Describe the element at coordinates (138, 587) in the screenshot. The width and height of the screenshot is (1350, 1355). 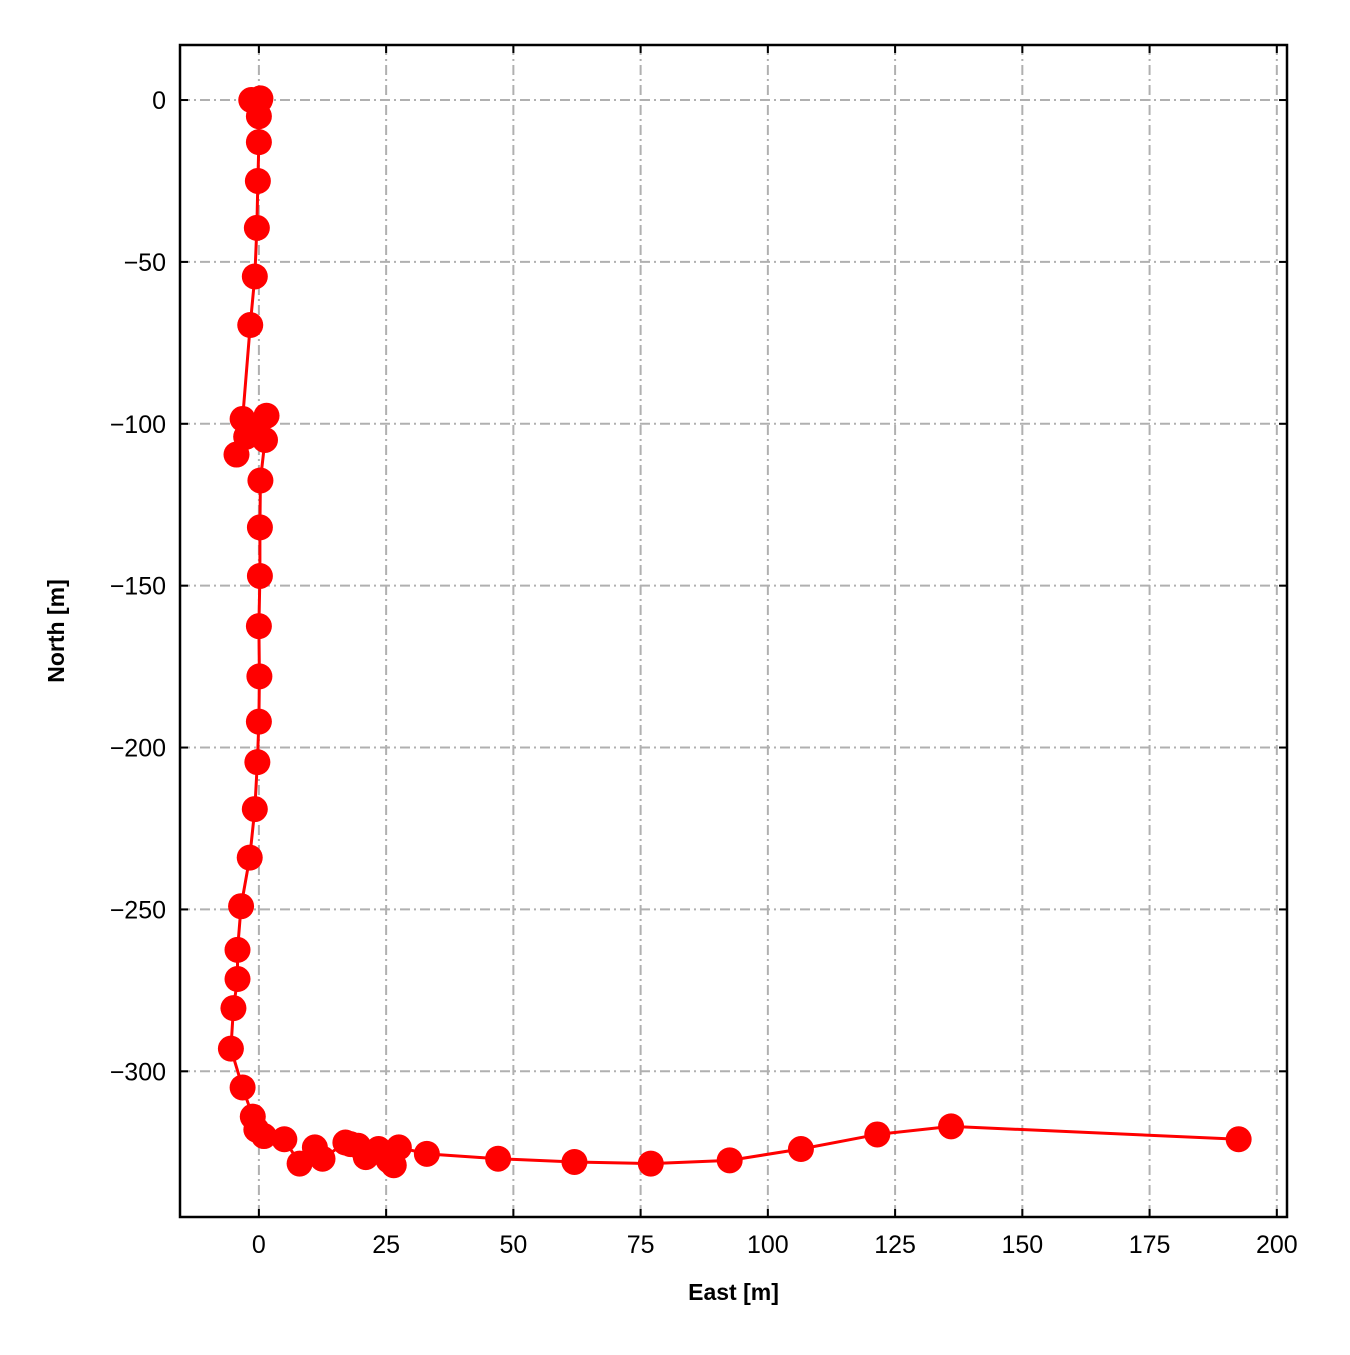
I see `y-tick-label: −150` at that location.